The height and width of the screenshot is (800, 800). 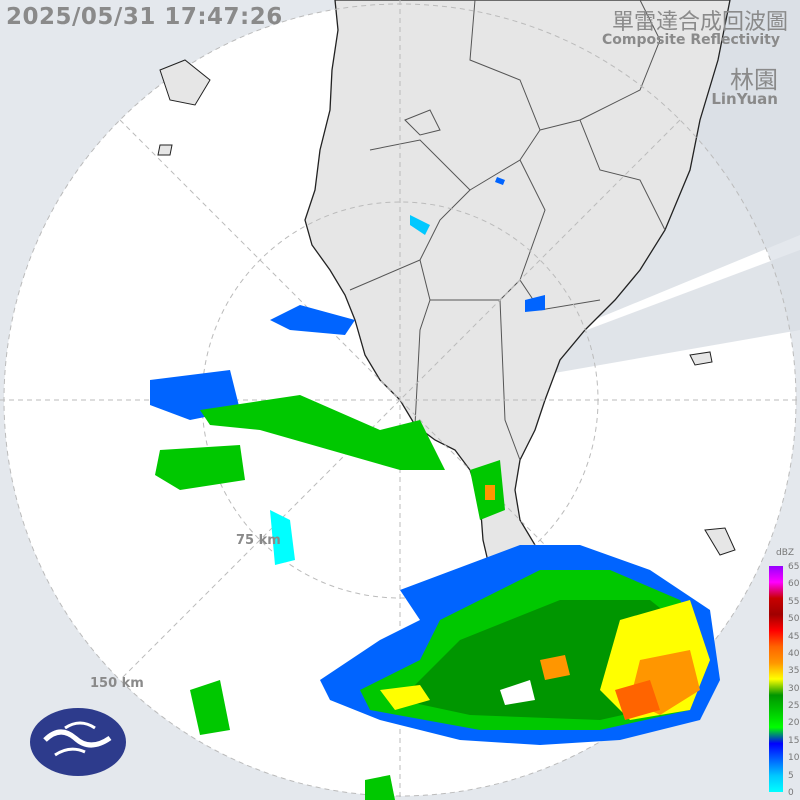 What do you see at coordinates (791, 793) in the screenshot?
I see `legend-tick: 0` at bounding box center [791, 793].